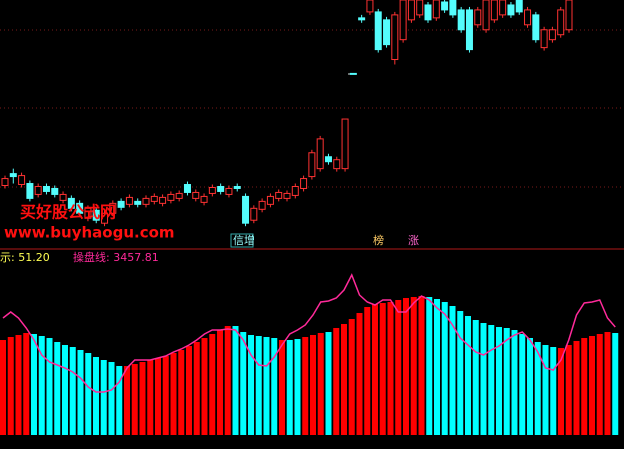  I want to click on signal-label: 信增, so click(244, 240).